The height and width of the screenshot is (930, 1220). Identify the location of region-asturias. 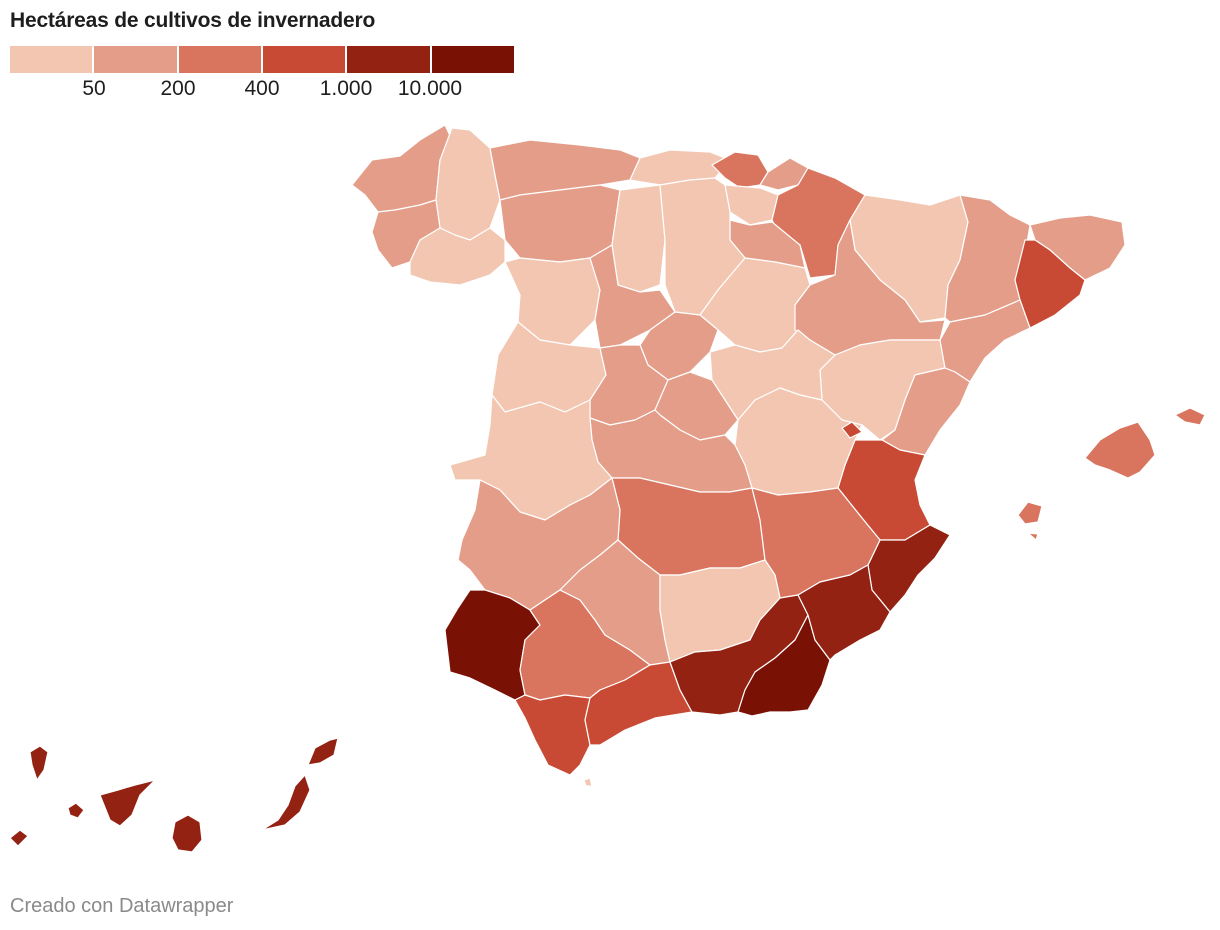
(565, 170).